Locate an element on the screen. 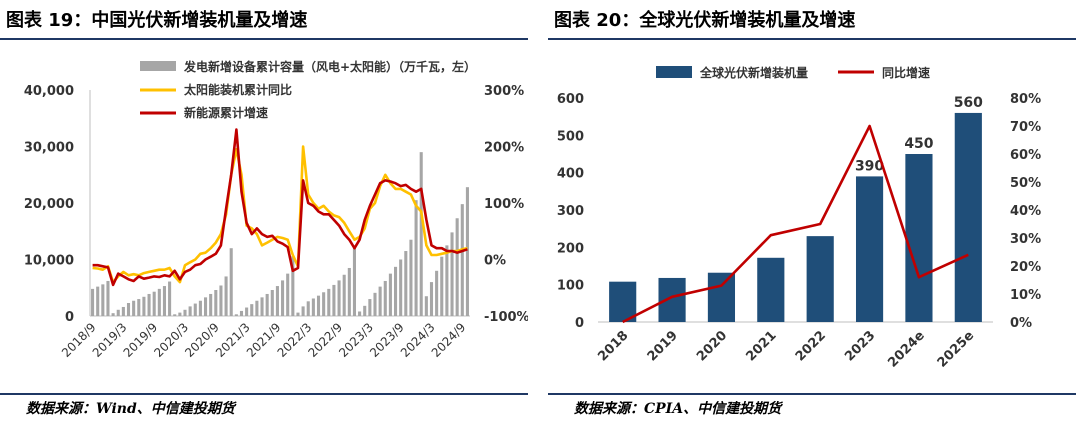 The image size is (1080, 431). y-tick-label: 500 is located at coordinates (570, 136).